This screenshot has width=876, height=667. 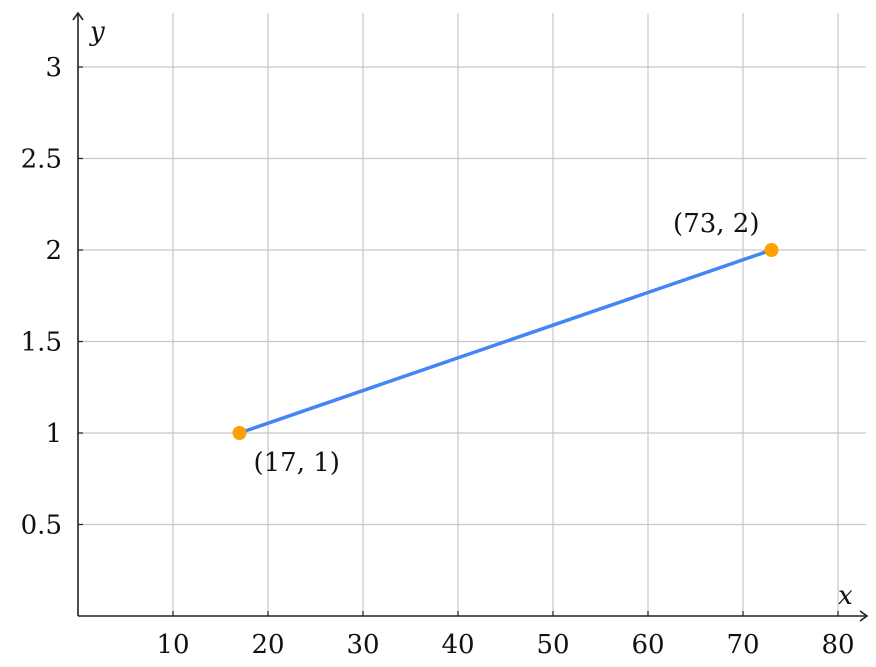 I want to click on y-tick-label: 2.5, so click(x=41, y=160).